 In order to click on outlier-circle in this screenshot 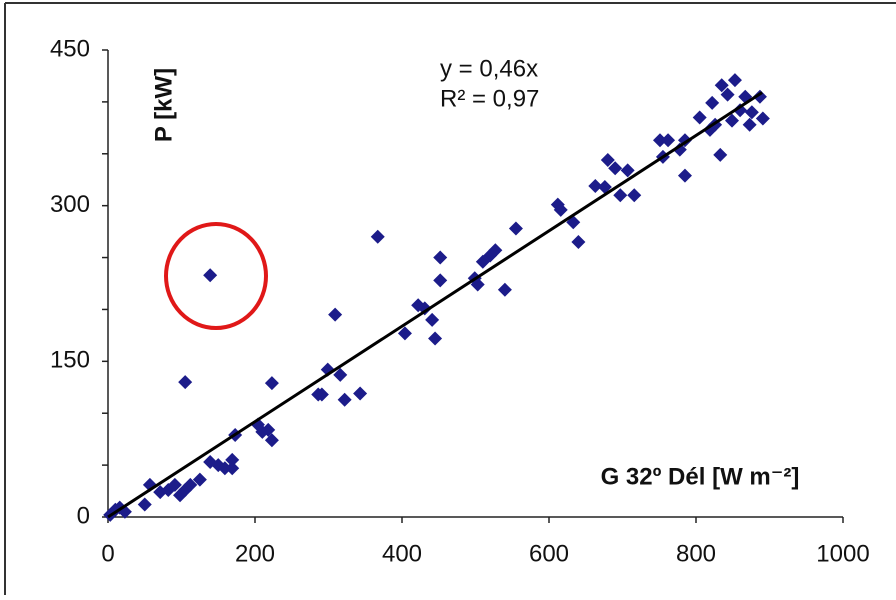, I will do `click(216, 276)`.